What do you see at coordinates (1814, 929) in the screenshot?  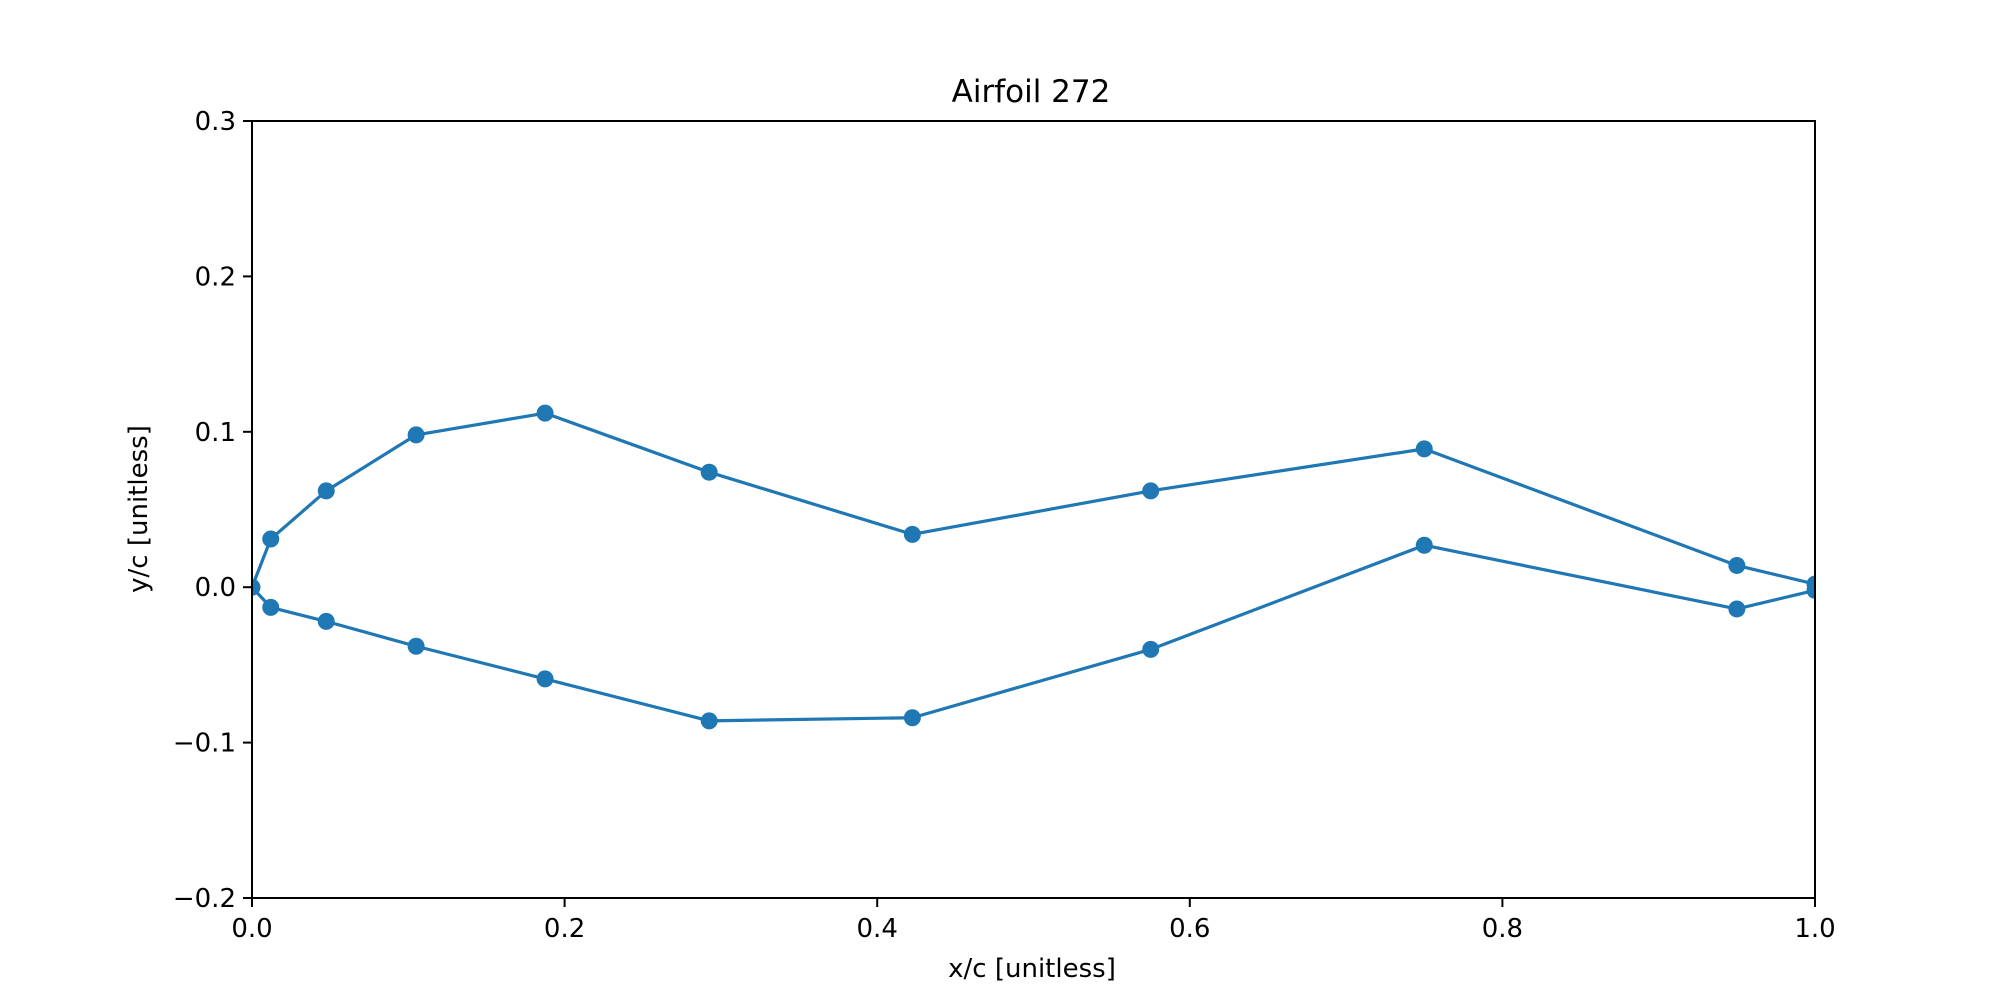 I see `x-tick-label: 1.0` at bounding box center [1814, 929].